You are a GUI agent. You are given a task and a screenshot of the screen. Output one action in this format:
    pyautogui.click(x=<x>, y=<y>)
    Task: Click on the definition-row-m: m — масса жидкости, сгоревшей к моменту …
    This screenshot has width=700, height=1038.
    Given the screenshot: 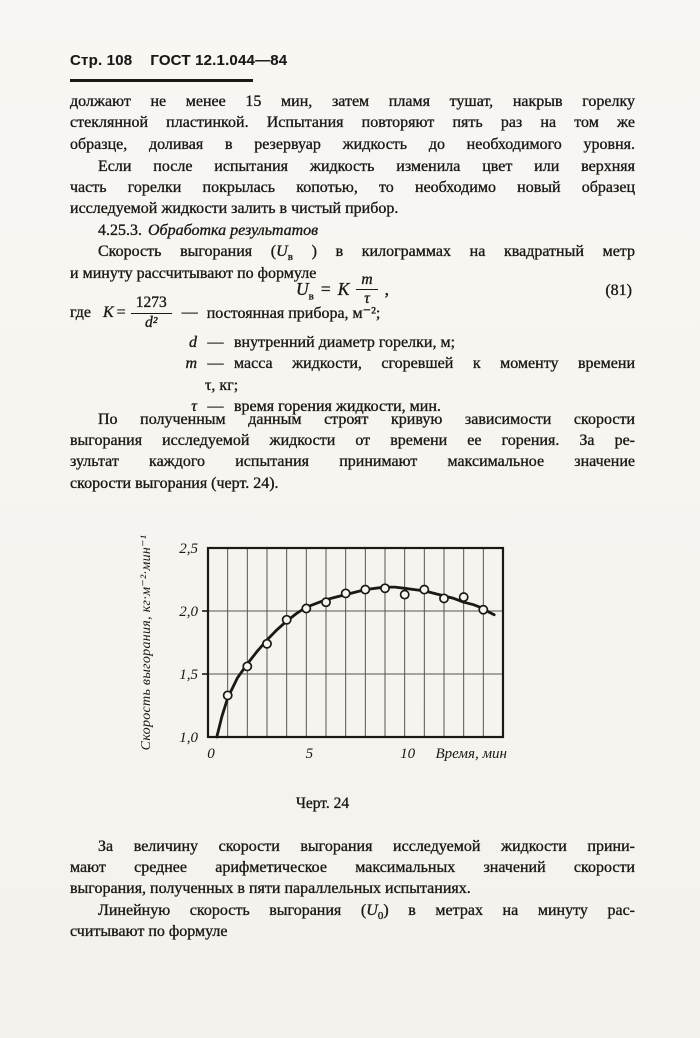 What is the action you would take?
    pyautogui.click(x=352, y=363)
    